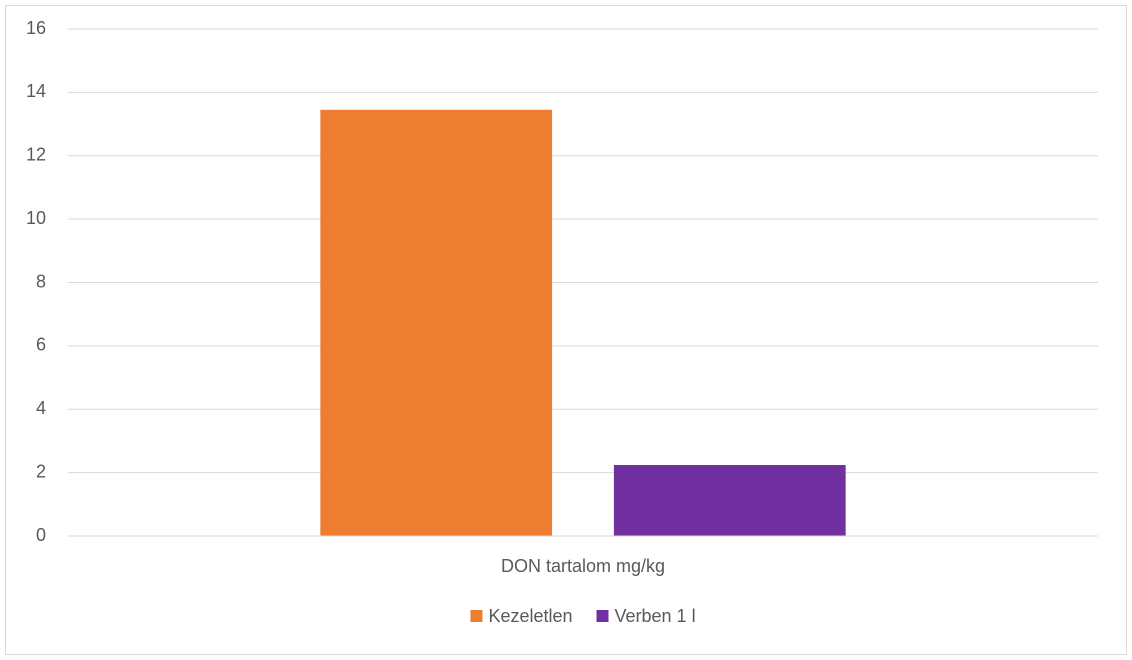  What do you see at coordinates (530, 616) in the screenshot?
I see `legend-label: Kezeletlen` at bounding box center [530, 616].